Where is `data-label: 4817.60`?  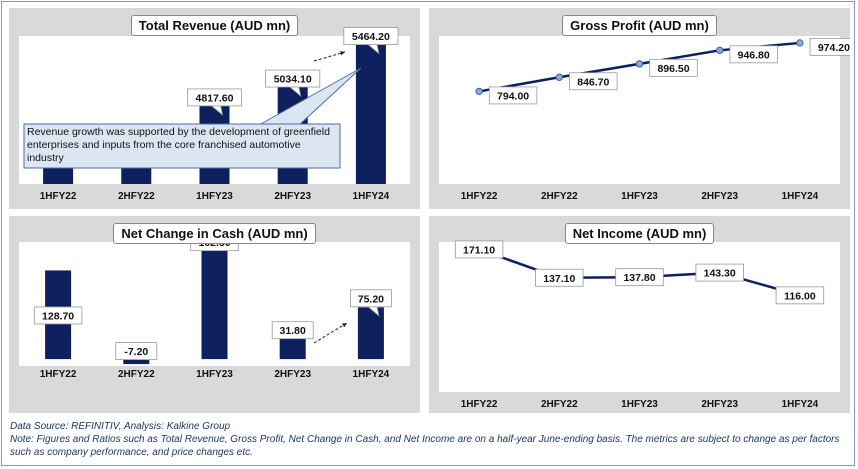 data-label: 4817.60 is located at coordinates (215, 98).